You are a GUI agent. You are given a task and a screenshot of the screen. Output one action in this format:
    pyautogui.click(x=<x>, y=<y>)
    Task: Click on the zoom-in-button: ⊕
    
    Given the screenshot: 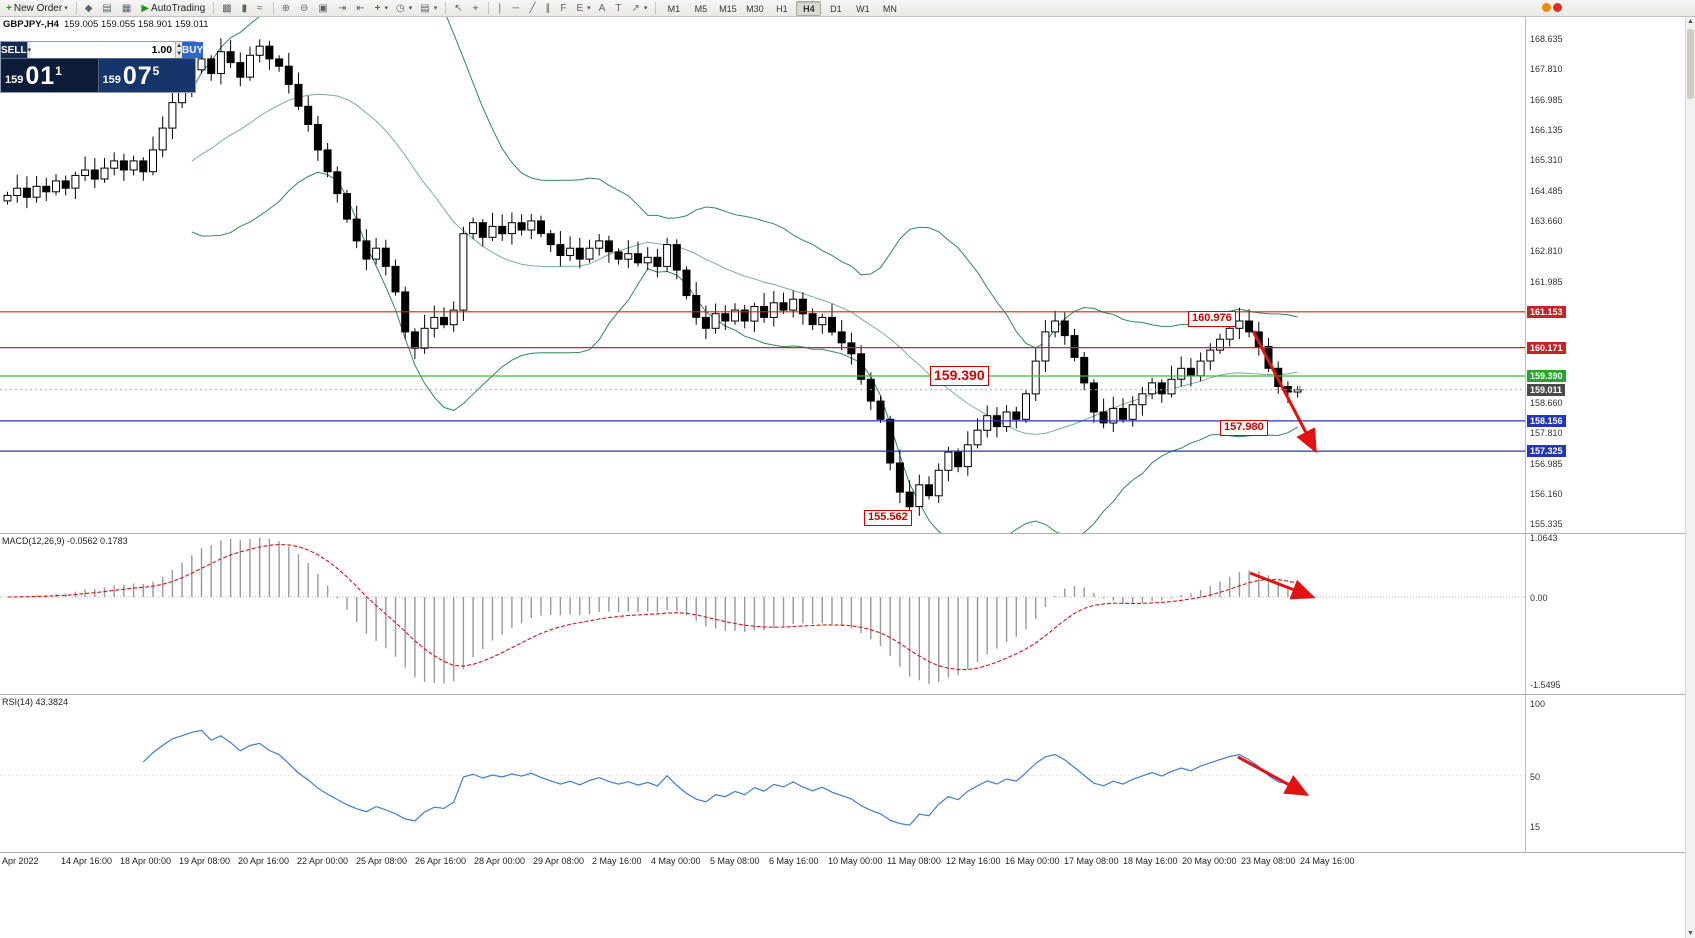 What is the action you would take?
    pyautogui.click(x=287, y=8)
    